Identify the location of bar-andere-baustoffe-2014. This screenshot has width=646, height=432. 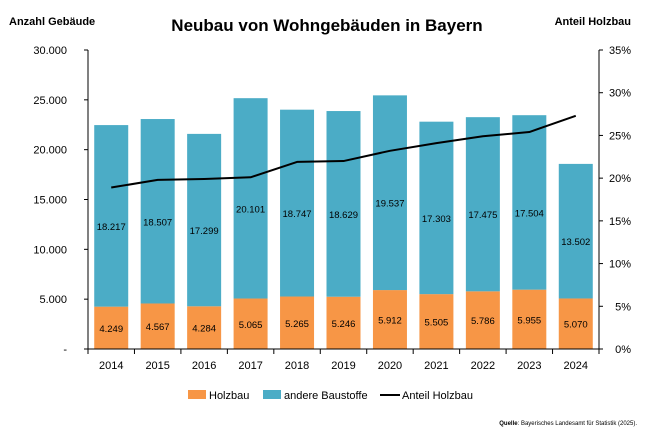
(111, 216).